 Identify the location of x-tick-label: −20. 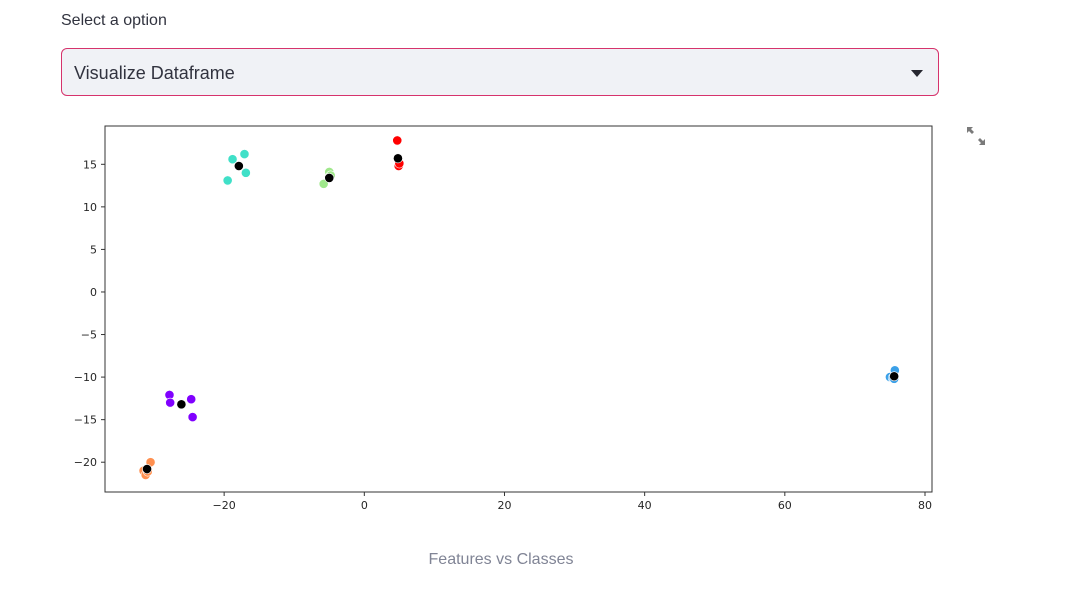
(224, 505).